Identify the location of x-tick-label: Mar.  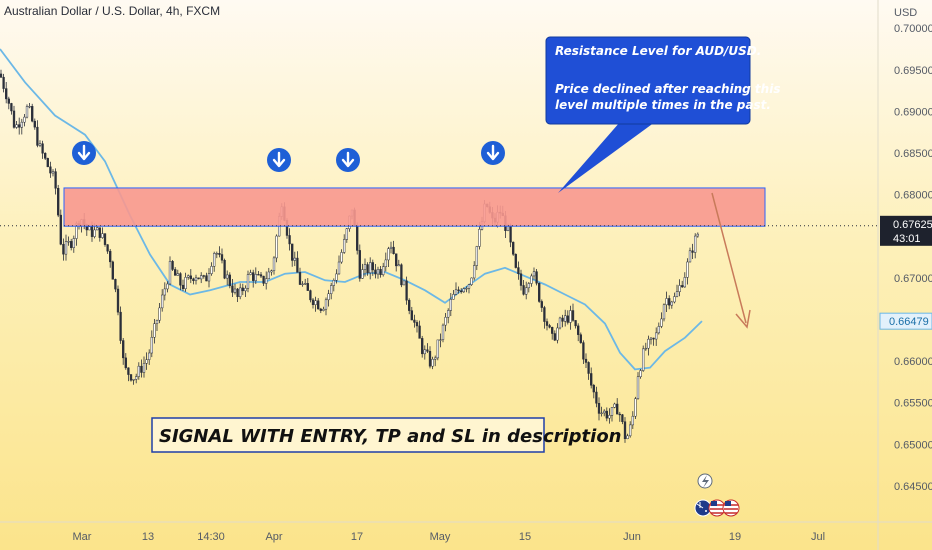
(82, 537).